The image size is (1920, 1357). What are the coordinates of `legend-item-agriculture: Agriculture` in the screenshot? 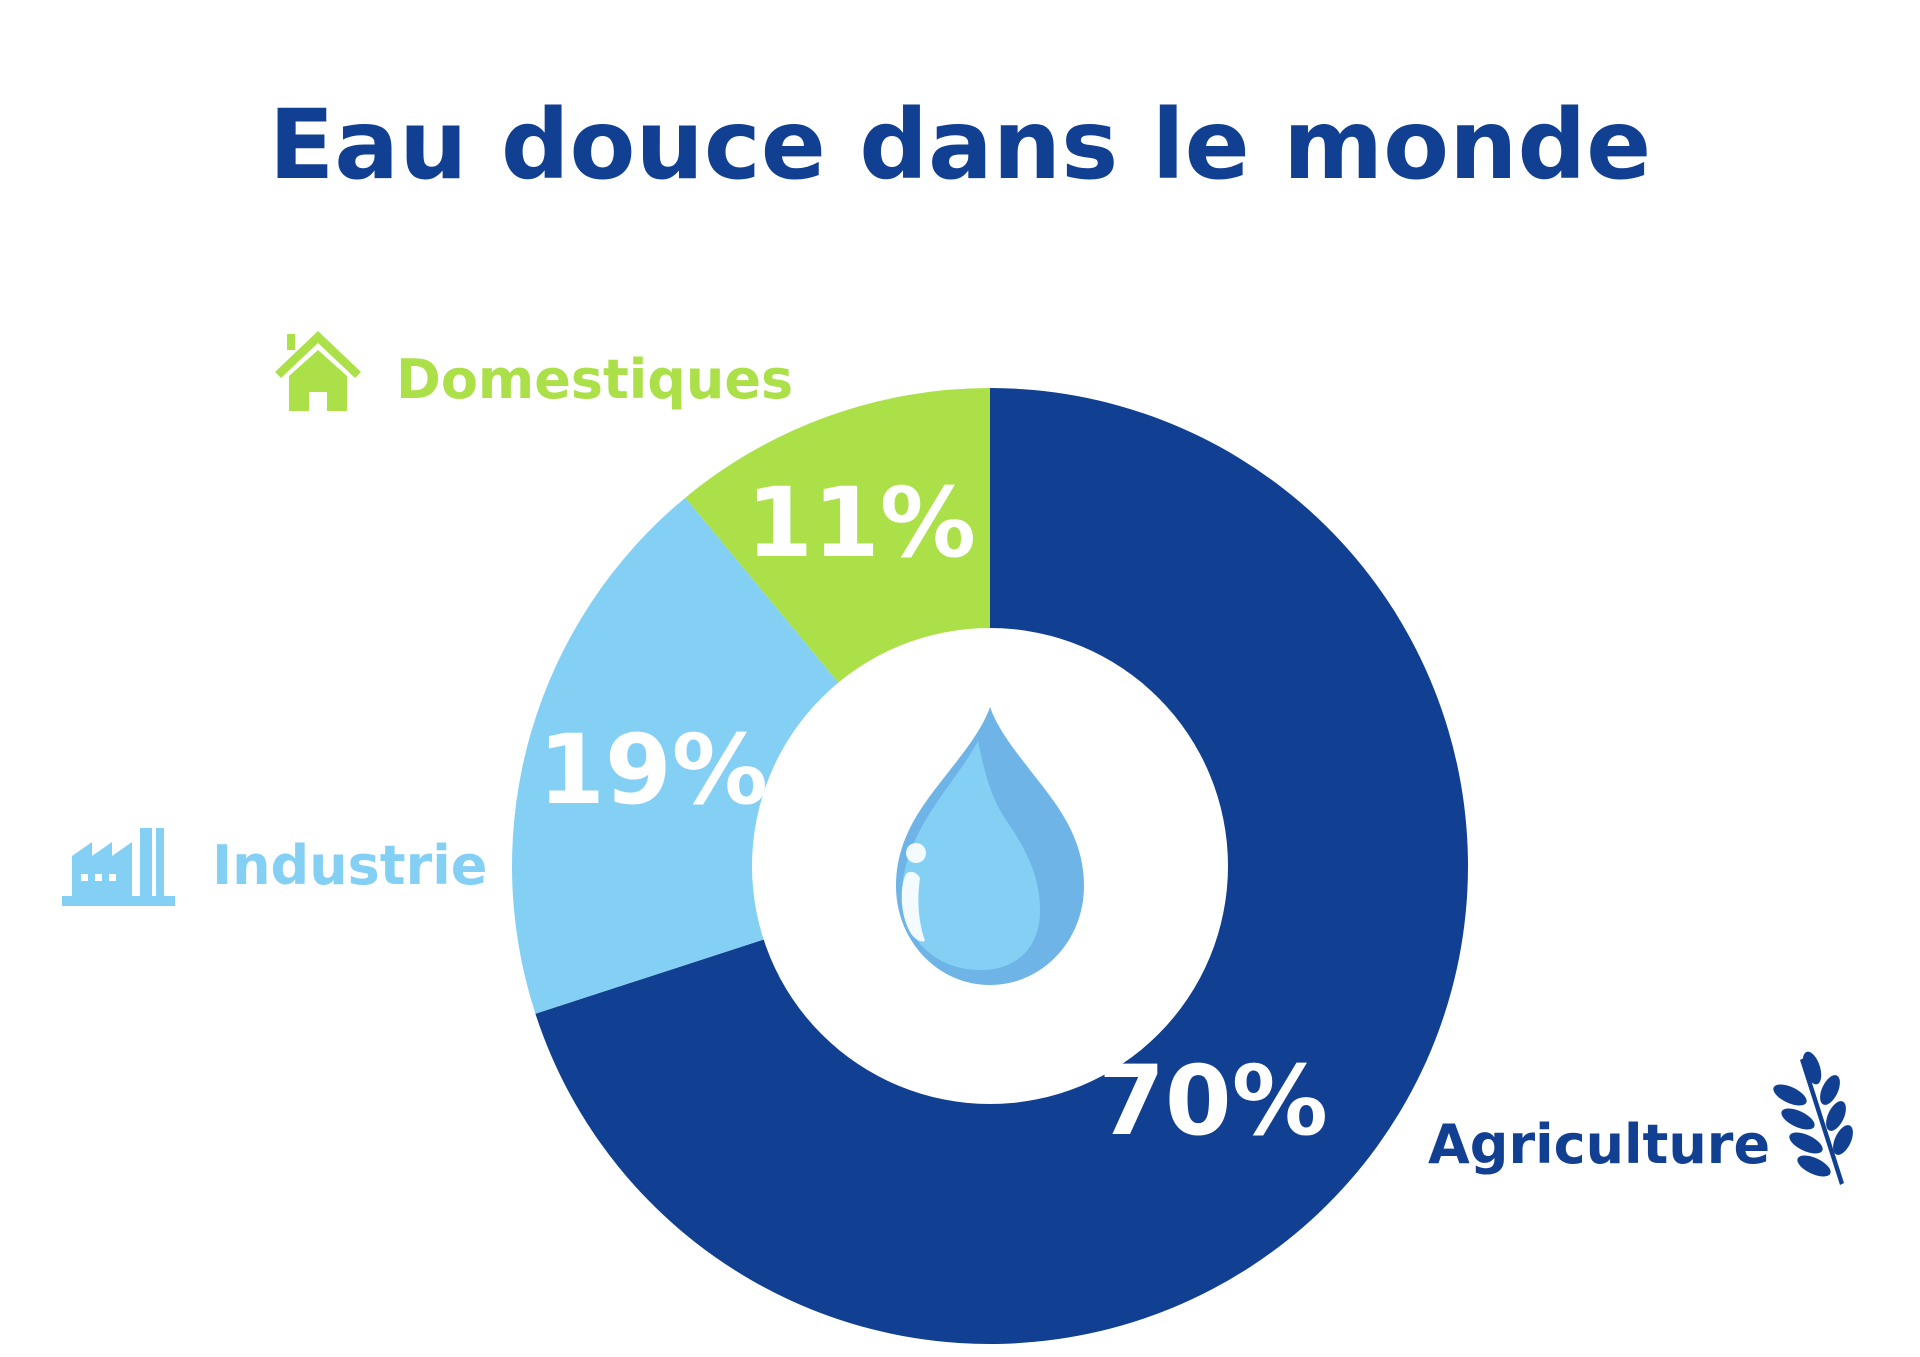 It's located at (1640, 1118).